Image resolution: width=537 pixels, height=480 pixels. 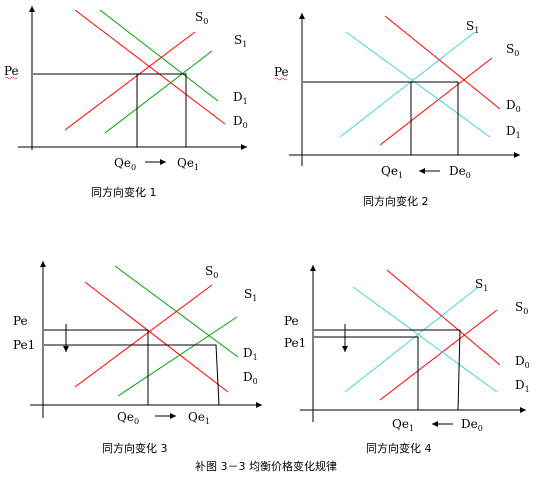 What do you see at coordinates (513, 132) in the screenshot?
I see `p2-label-d1: D1` at bounding box center [513, 132].